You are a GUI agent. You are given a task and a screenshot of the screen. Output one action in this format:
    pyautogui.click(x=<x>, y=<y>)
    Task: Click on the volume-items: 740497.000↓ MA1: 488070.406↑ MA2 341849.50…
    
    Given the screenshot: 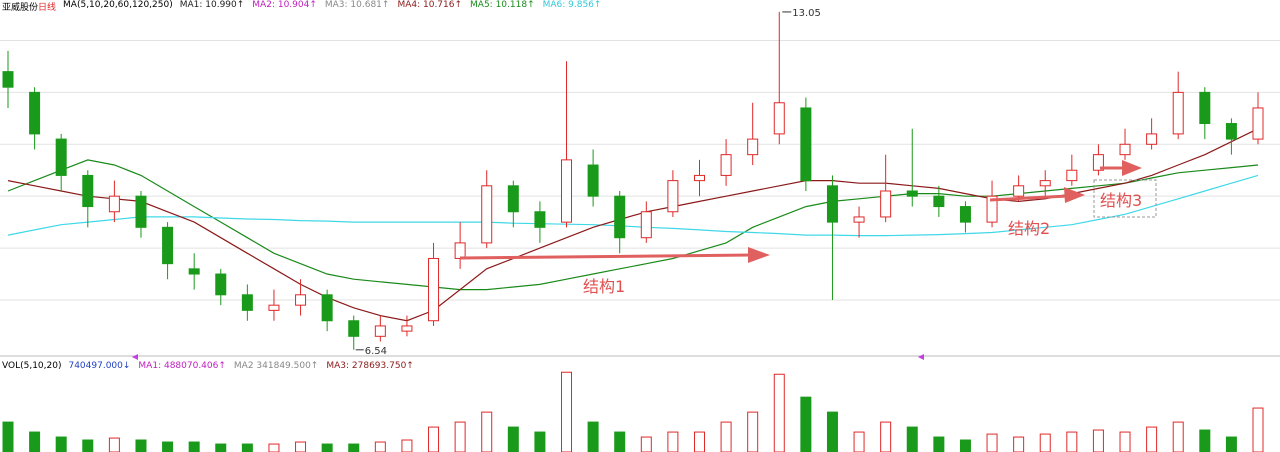 What is the action you would take?
    pyautogui.click(x=240, y=366)
    